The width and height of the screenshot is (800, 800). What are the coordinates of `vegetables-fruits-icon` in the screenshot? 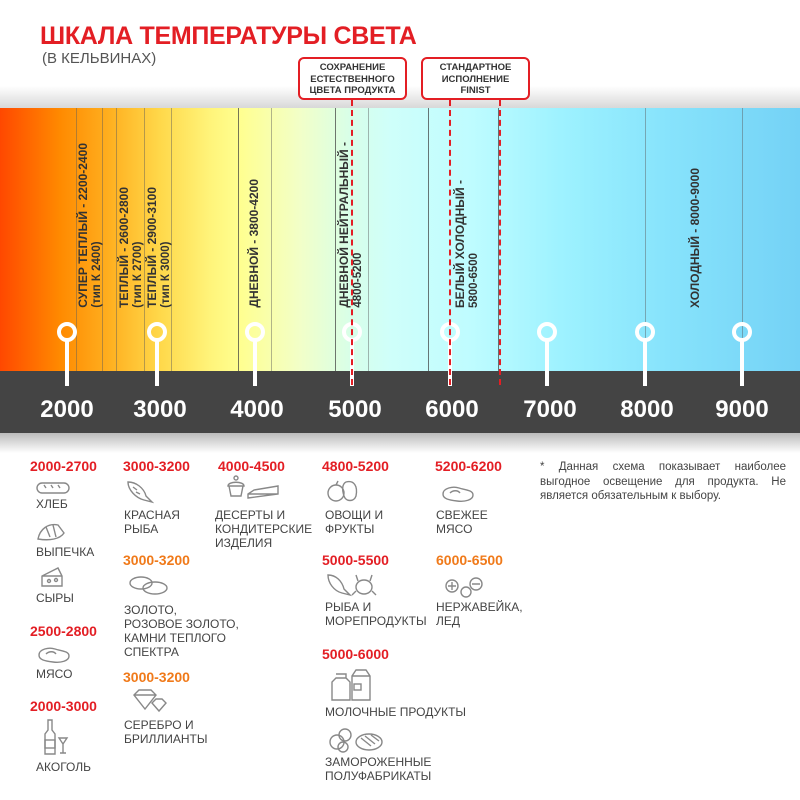 It's located at (344, 492).